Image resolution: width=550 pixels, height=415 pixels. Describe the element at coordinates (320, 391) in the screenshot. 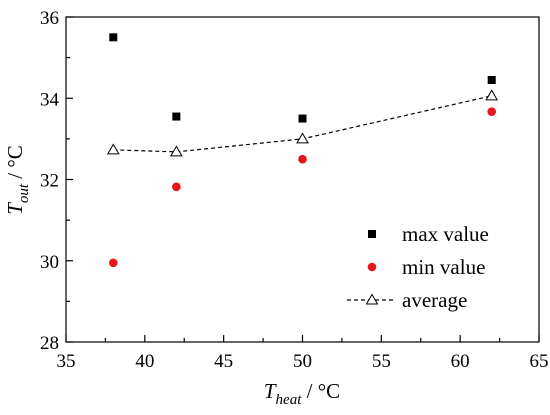

I see `x-axis-unit: / °C` at that location.